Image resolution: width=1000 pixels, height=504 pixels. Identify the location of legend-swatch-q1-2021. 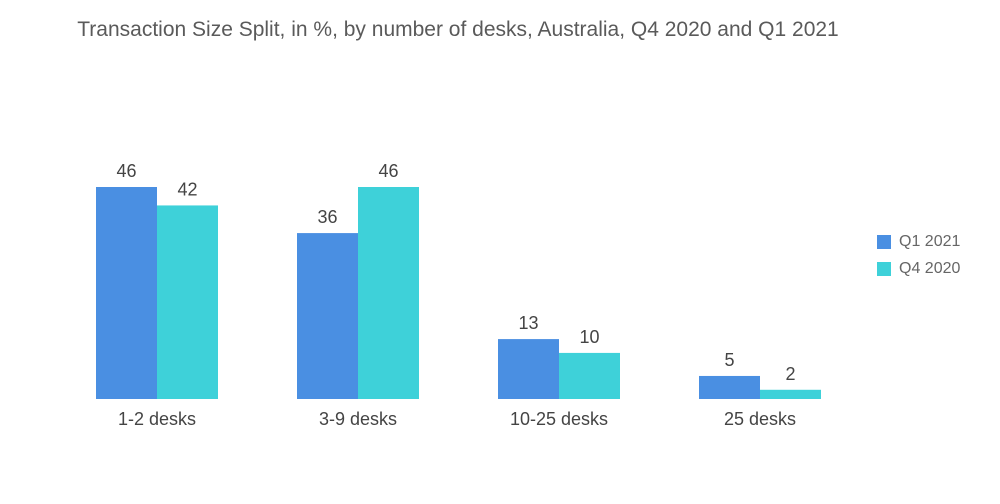
(884, 242).